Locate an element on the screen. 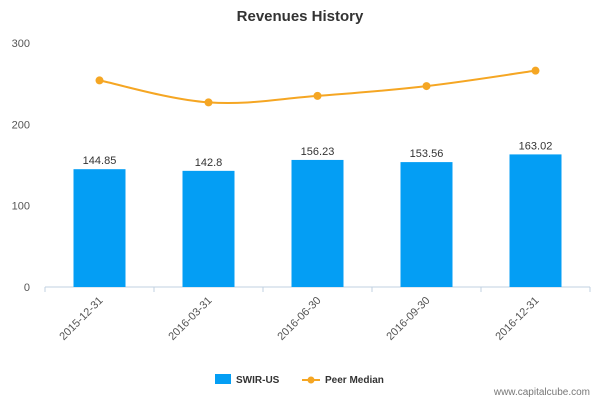  x-tick-label: 2016-06-30 is located at coordinates (299, 319).